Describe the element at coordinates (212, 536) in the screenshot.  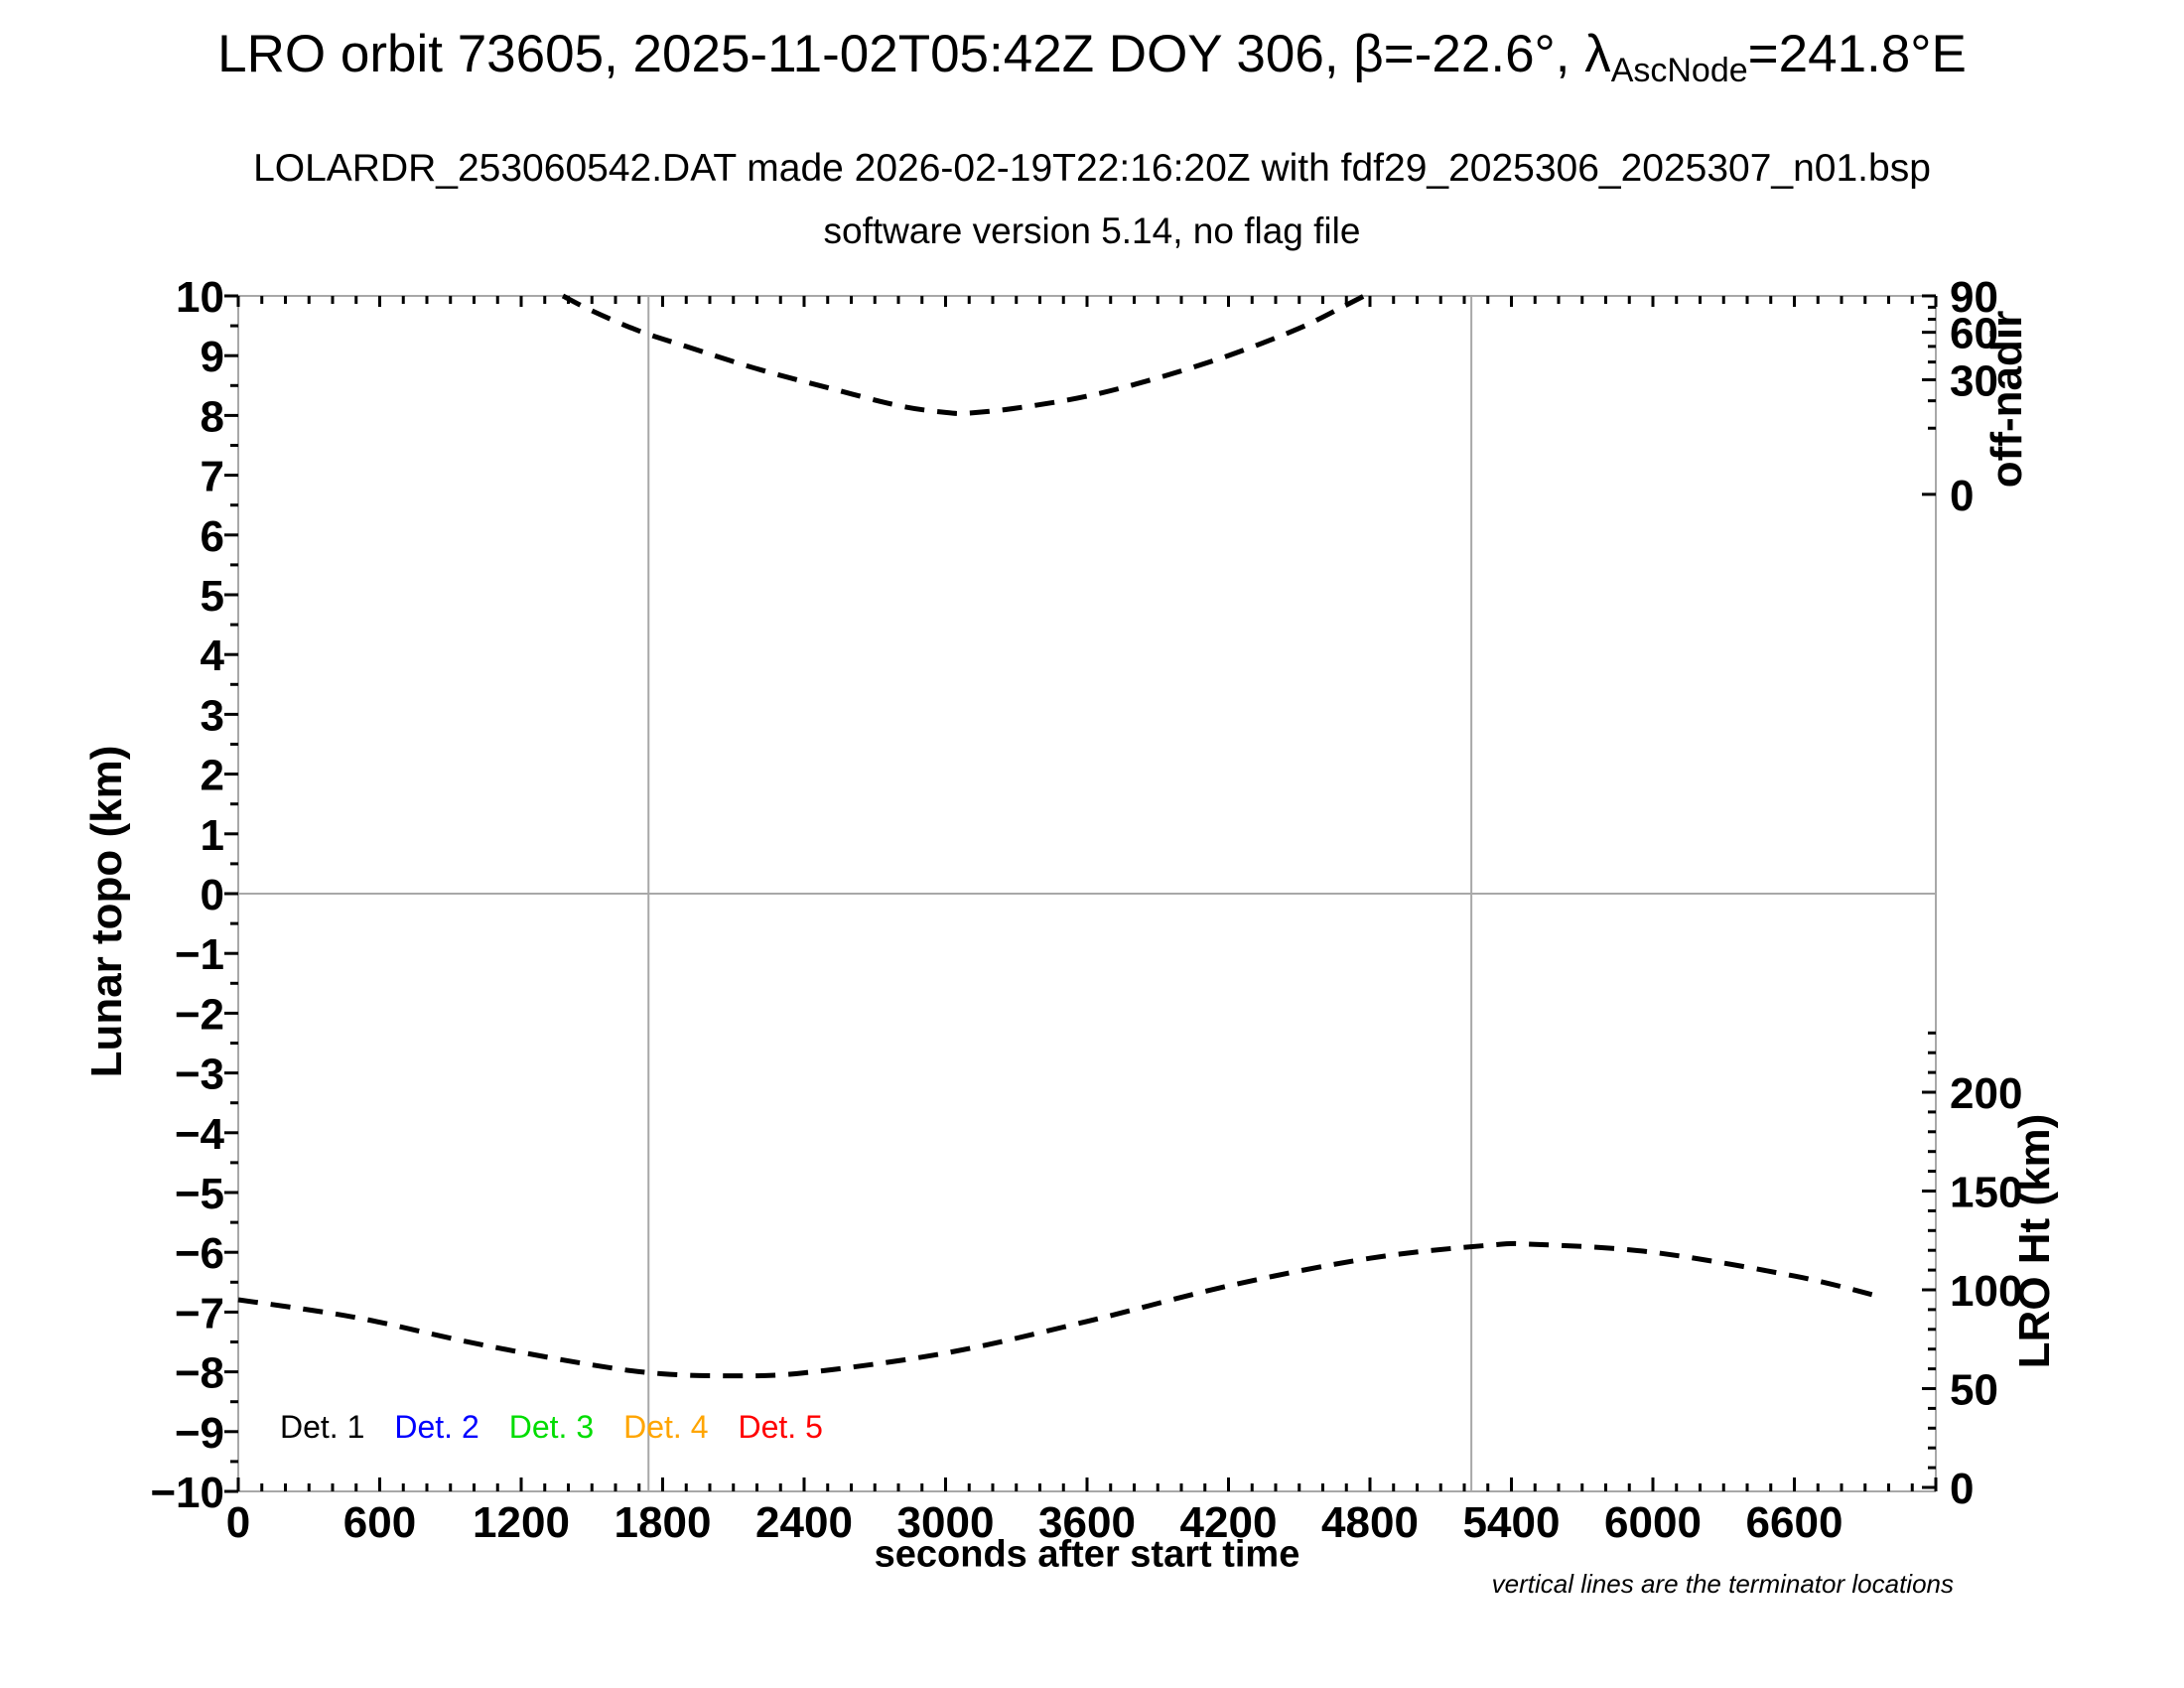
I see `y-left-tick-label: 6` at that location.